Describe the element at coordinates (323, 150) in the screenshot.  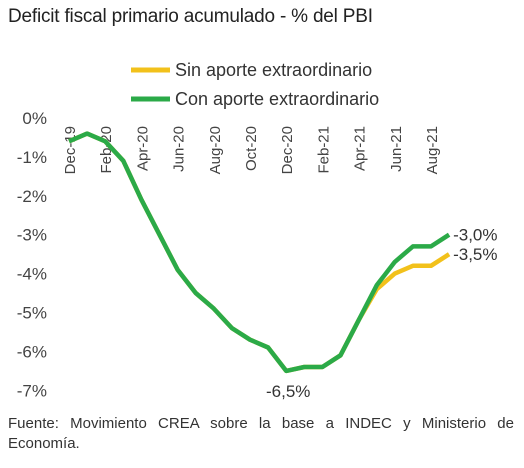
I see `x-tick-label: Feb-21` at that location.